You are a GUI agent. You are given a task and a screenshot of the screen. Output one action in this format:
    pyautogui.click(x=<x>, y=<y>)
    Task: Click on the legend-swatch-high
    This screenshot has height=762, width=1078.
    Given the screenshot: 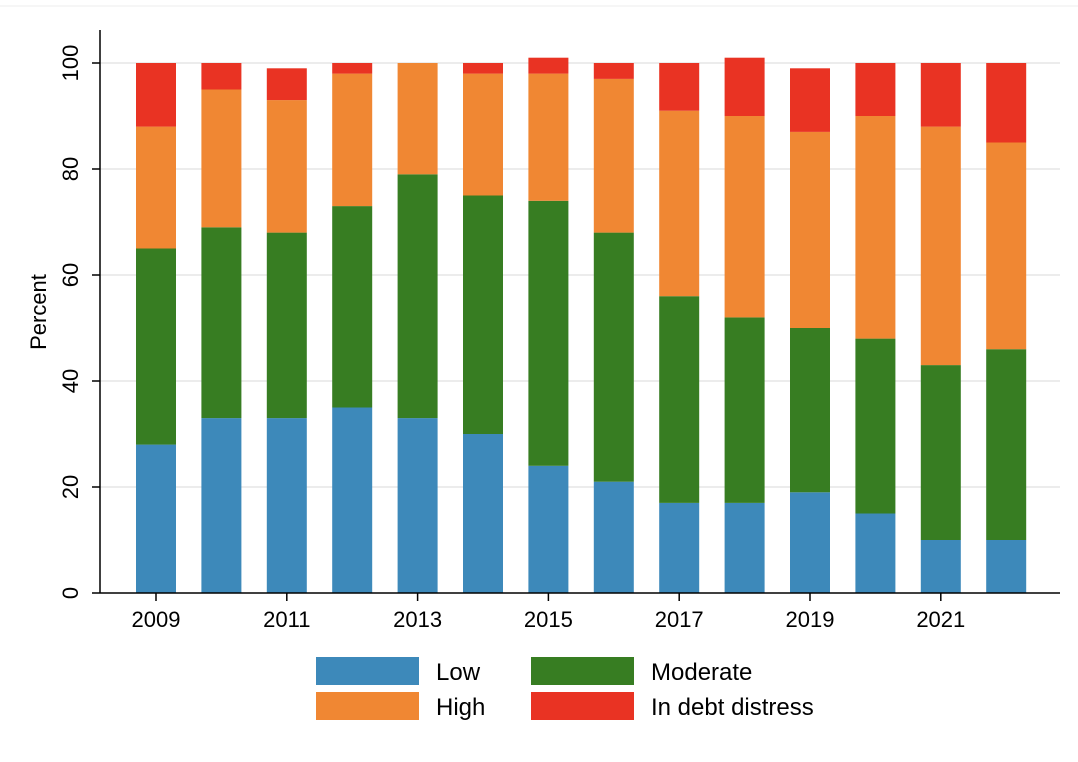 What is the action you would take?
    pyautogui.click(x=367, y=706)
    